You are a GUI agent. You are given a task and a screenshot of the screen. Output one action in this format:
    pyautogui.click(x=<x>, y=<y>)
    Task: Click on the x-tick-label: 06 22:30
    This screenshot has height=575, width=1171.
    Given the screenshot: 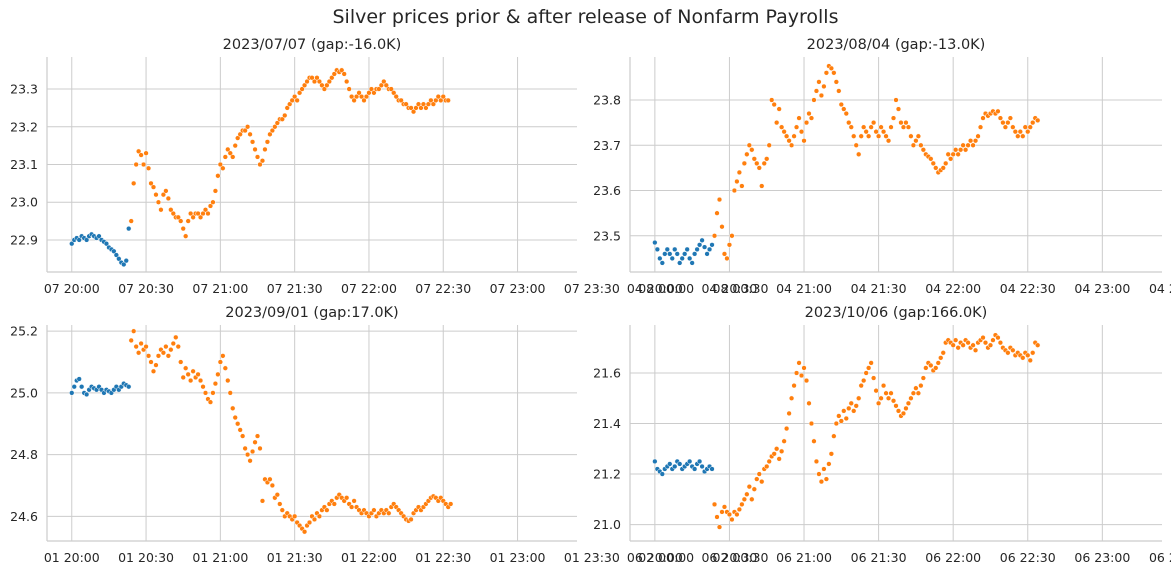 What is the action you would take?
    pyautogui.click(x=1028, y=557)
    